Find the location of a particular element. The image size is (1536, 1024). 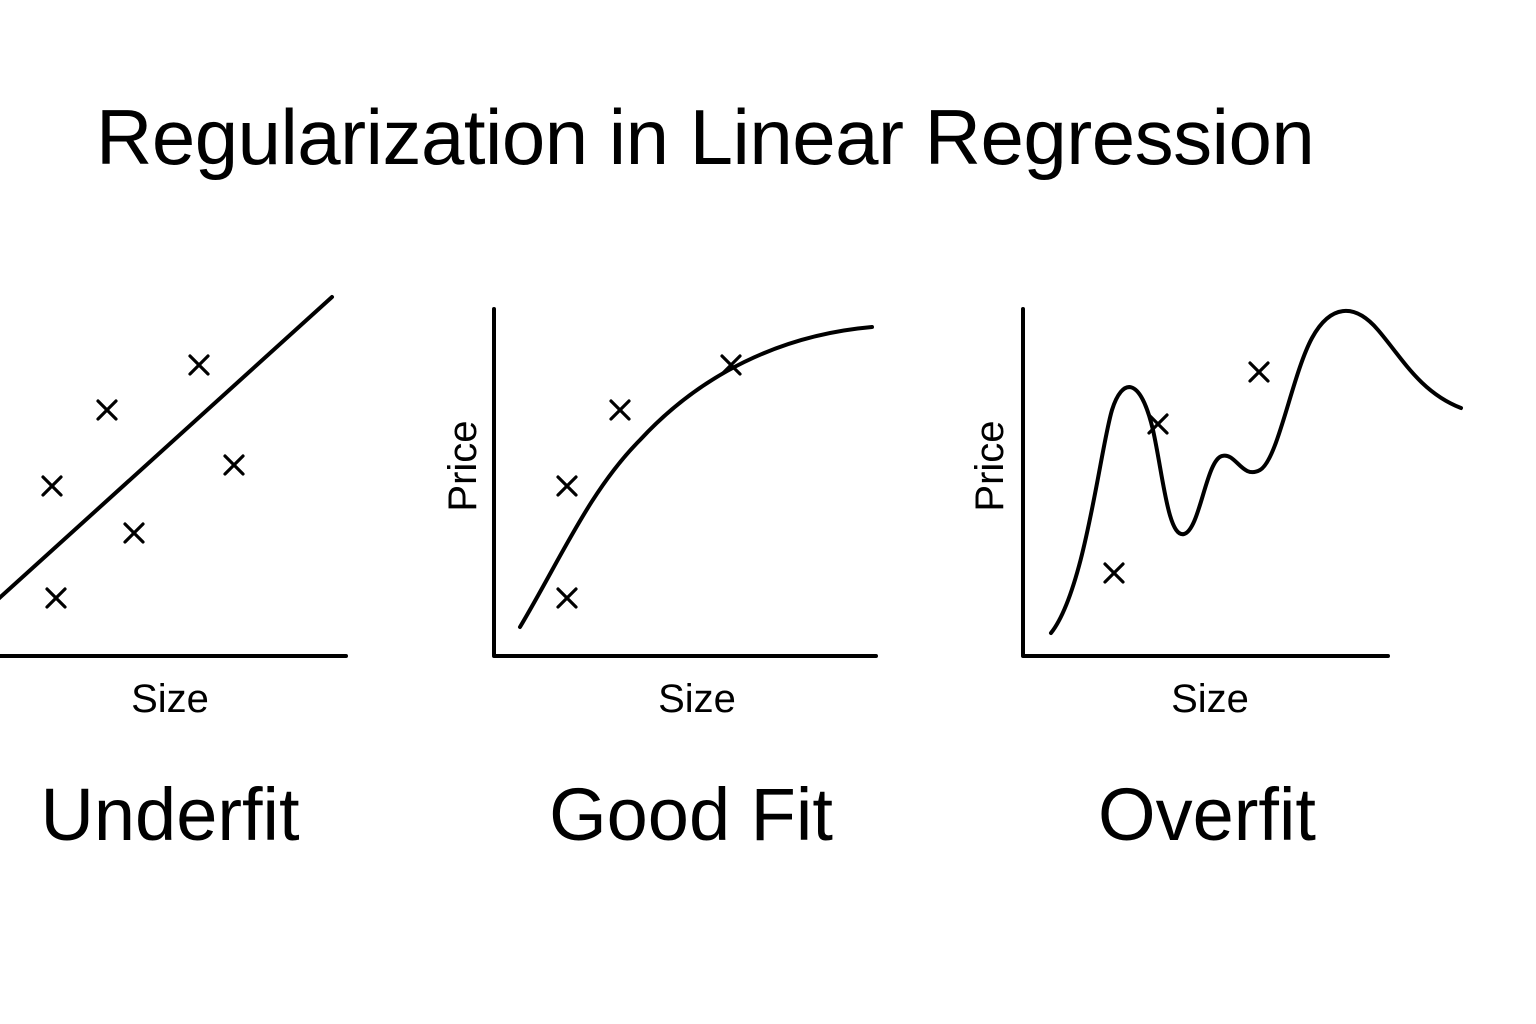

fit-line-underfit is located at coordinates (167, 448).